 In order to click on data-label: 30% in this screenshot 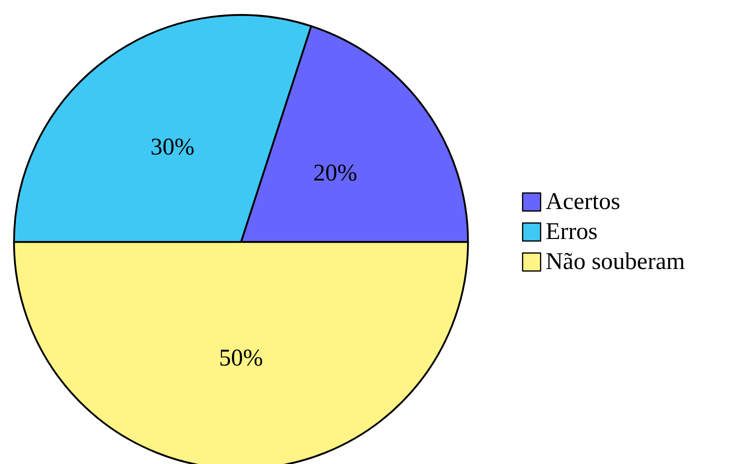, I will do `click(172, 147)`.